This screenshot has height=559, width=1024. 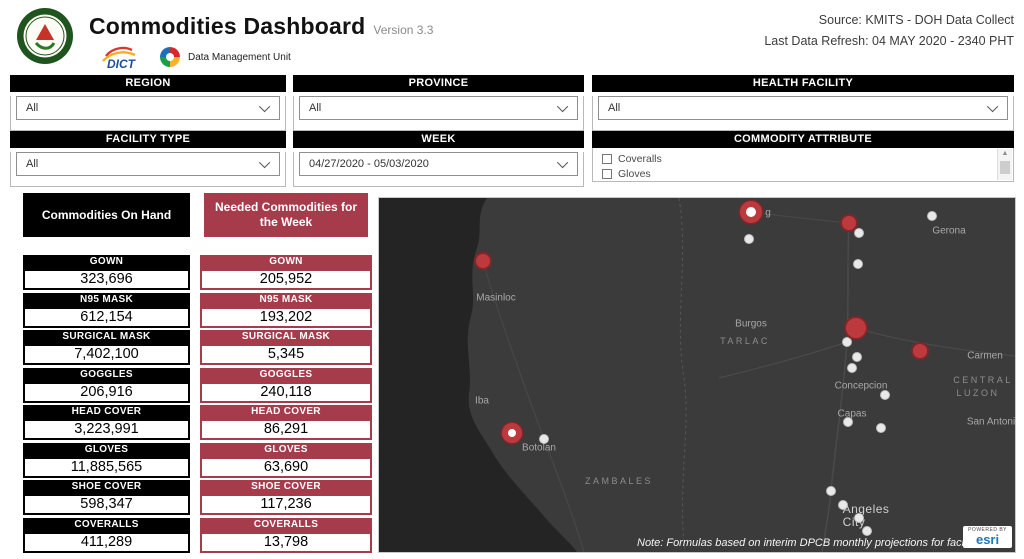 I want to click on commodity-attribute-scrollbar: ▲, so click(x=1004, y=164).